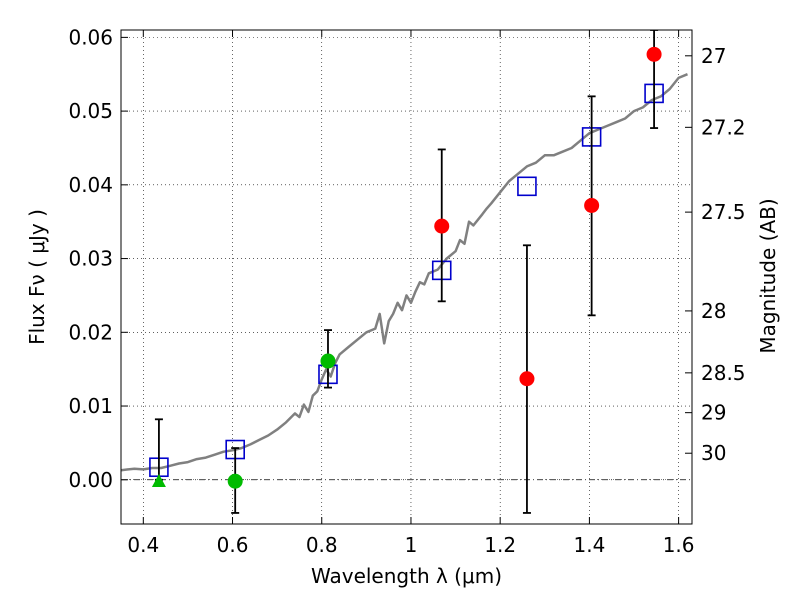 The height and width of the screenshot is (600, 800). I want to click on x-tick-label: 1.4, so click(589, 545).